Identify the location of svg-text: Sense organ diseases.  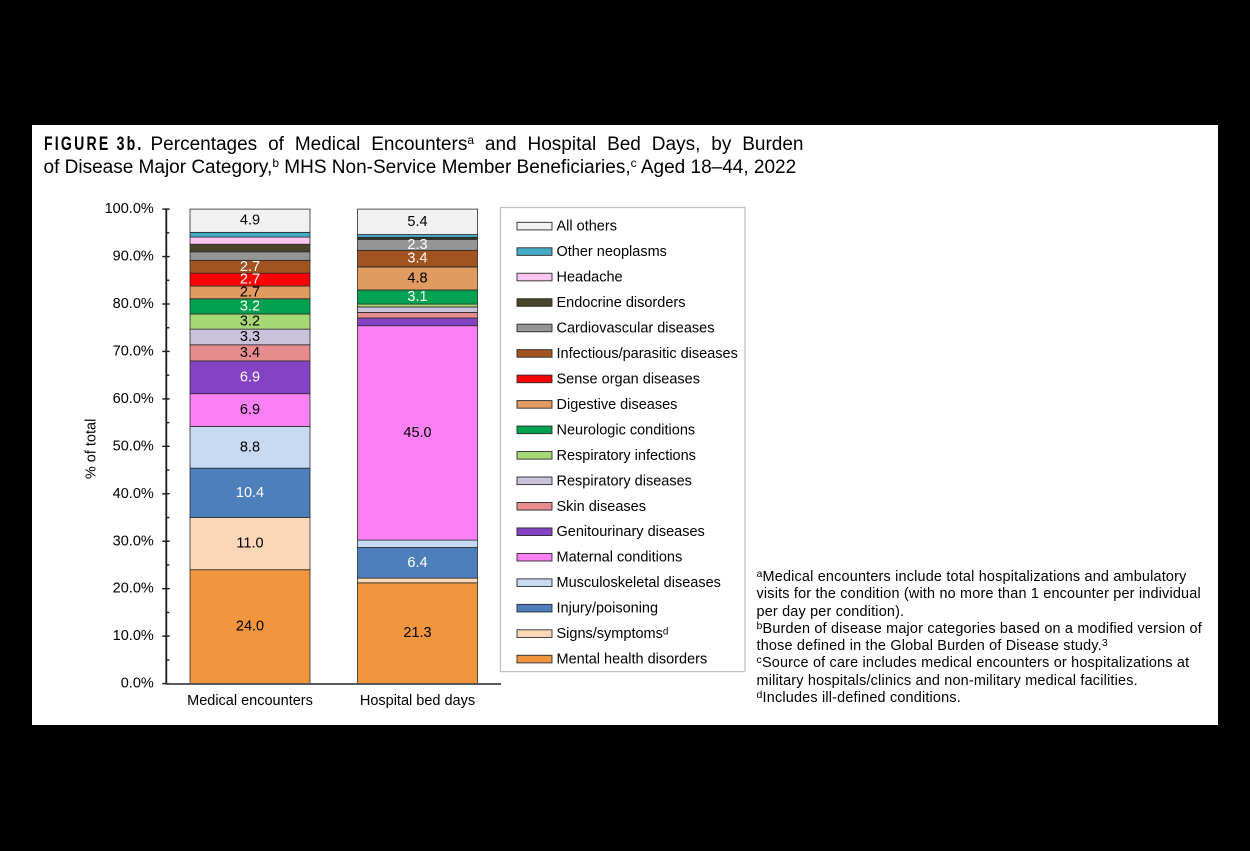
(629, 379).